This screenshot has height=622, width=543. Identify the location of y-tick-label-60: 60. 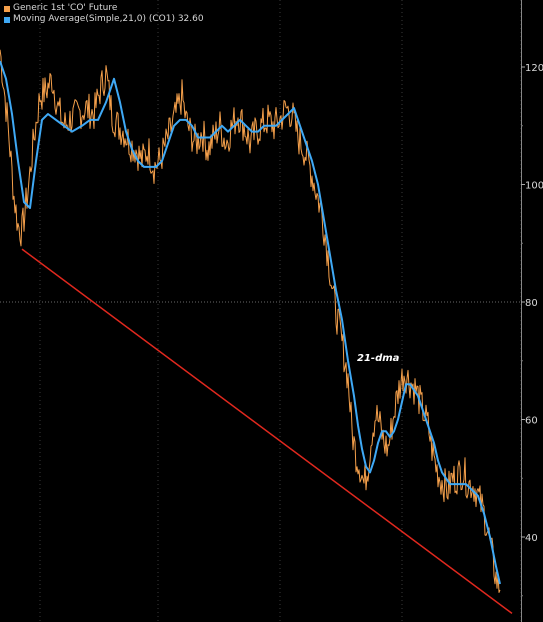
(531, 421).